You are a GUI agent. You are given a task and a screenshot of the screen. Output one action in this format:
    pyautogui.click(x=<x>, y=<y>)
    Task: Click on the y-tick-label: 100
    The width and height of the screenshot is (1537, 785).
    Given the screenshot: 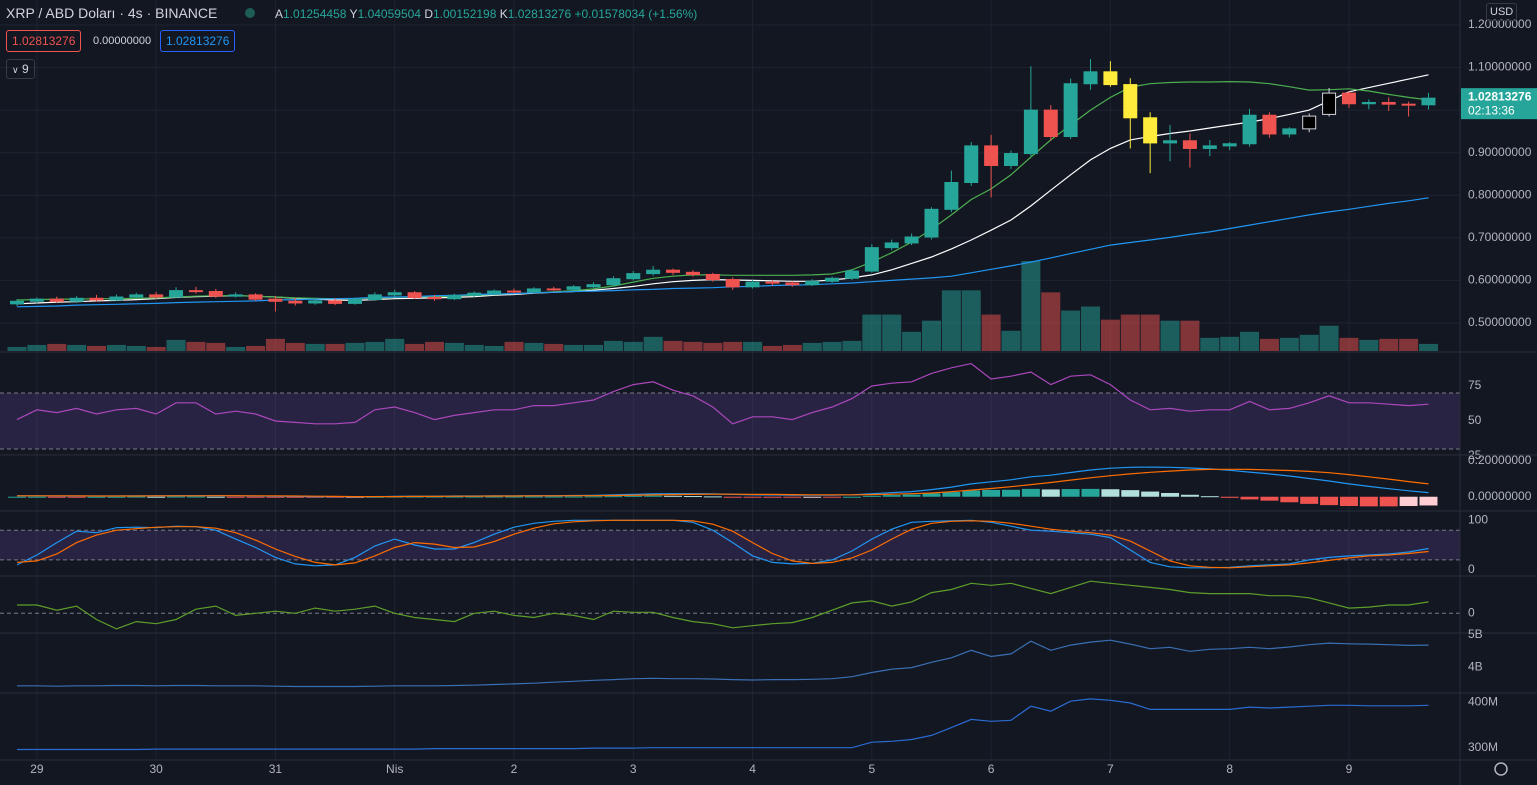 What is the action you would take?
    pyautogui.click(x=1478, y=519)
    